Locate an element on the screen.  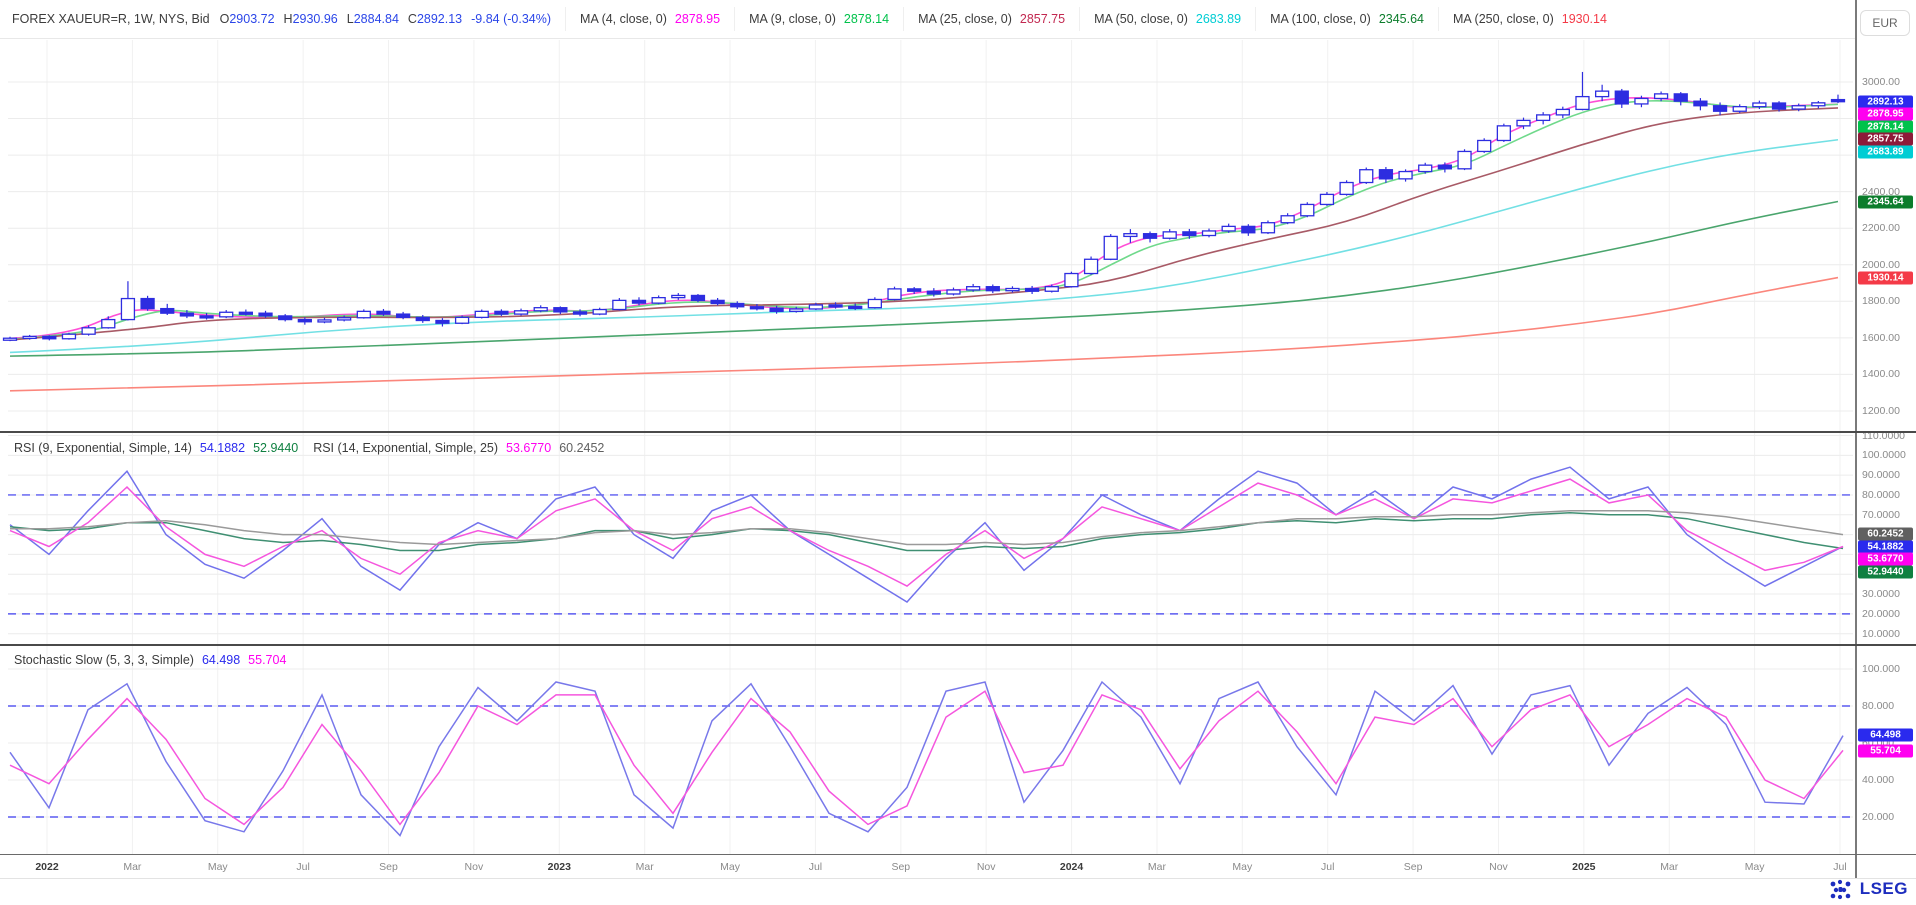
y-tick-label: 80.0000 is located at coordinates (1881, 494).